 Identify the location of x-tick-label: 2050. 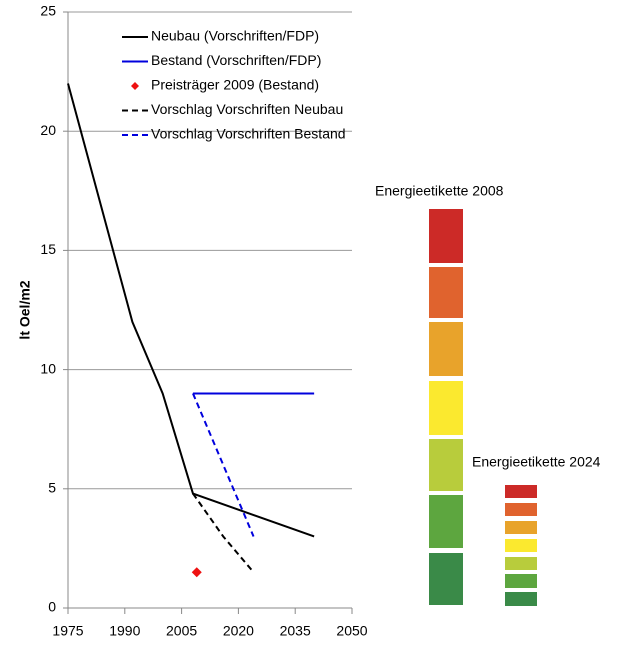
(351, 631).